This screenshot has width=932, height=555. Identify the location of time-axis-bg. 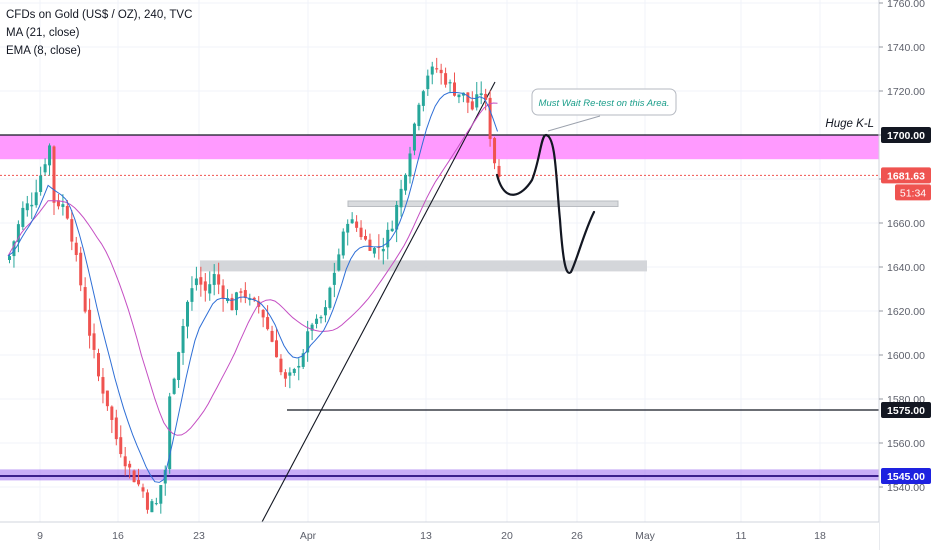
(439, 536).